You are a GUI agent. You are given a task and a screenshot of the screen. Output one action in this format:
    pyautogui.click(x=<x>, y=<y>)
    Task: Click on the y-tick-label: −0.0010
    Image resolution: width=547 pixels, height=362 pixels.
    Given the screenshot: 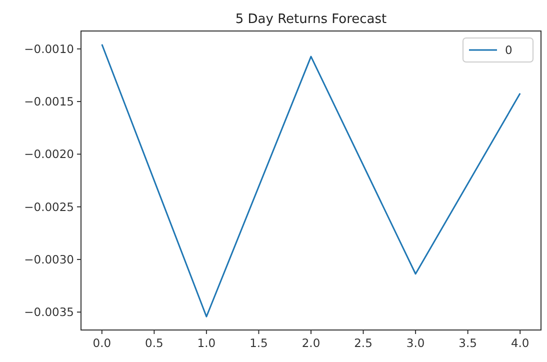 What is the action you would take?
    pyautogui.click(x=49, y=49)
    